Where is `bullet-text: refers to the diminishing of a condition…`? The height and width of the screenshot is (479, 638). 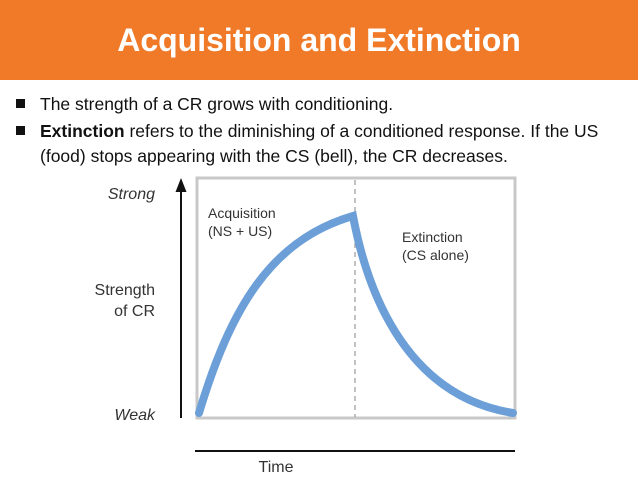 bullet-text: refers to the diminishing of a condition… is located at coordinates (319, 143).